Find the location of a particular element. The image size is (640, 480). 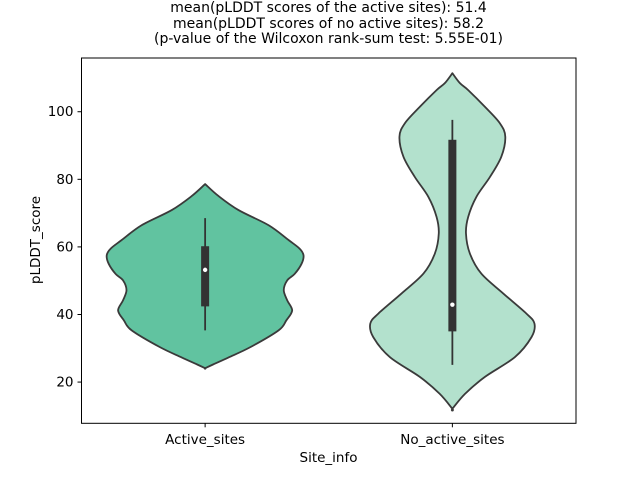

x-tick-label: No_active_sites is located at coordinates (452, 440).